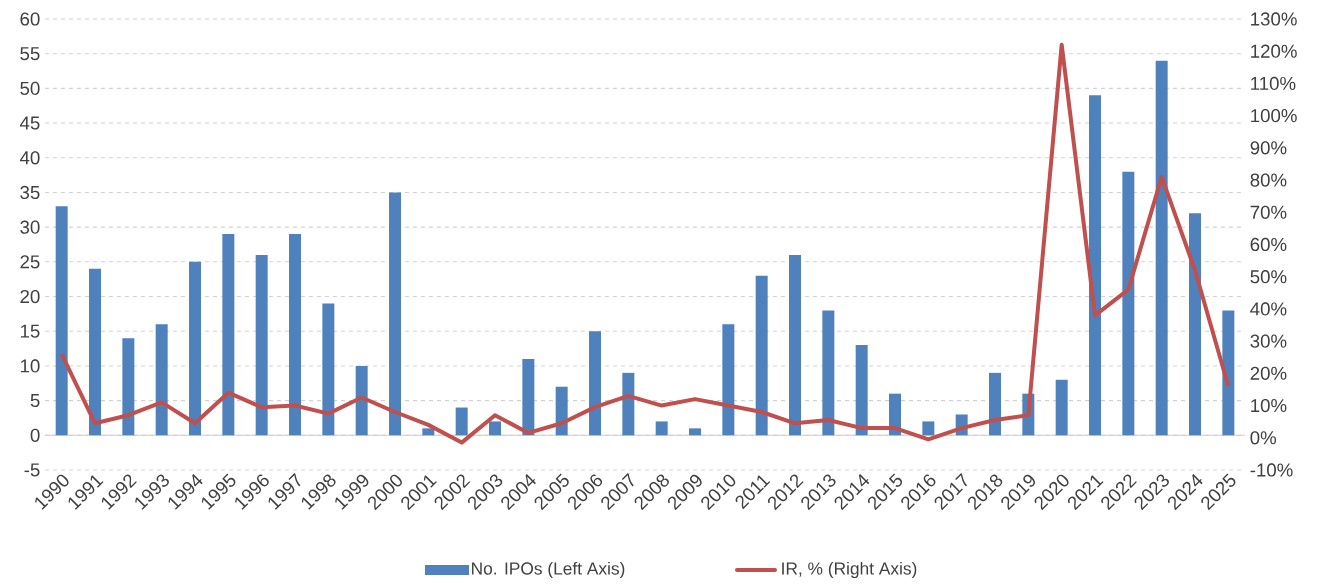 This screenshot has height=584, width=1319. What do you see at coordinates (35, 401) in the screenshot?
I see `y-tick-label: 5` at bounding box center [35, 401].